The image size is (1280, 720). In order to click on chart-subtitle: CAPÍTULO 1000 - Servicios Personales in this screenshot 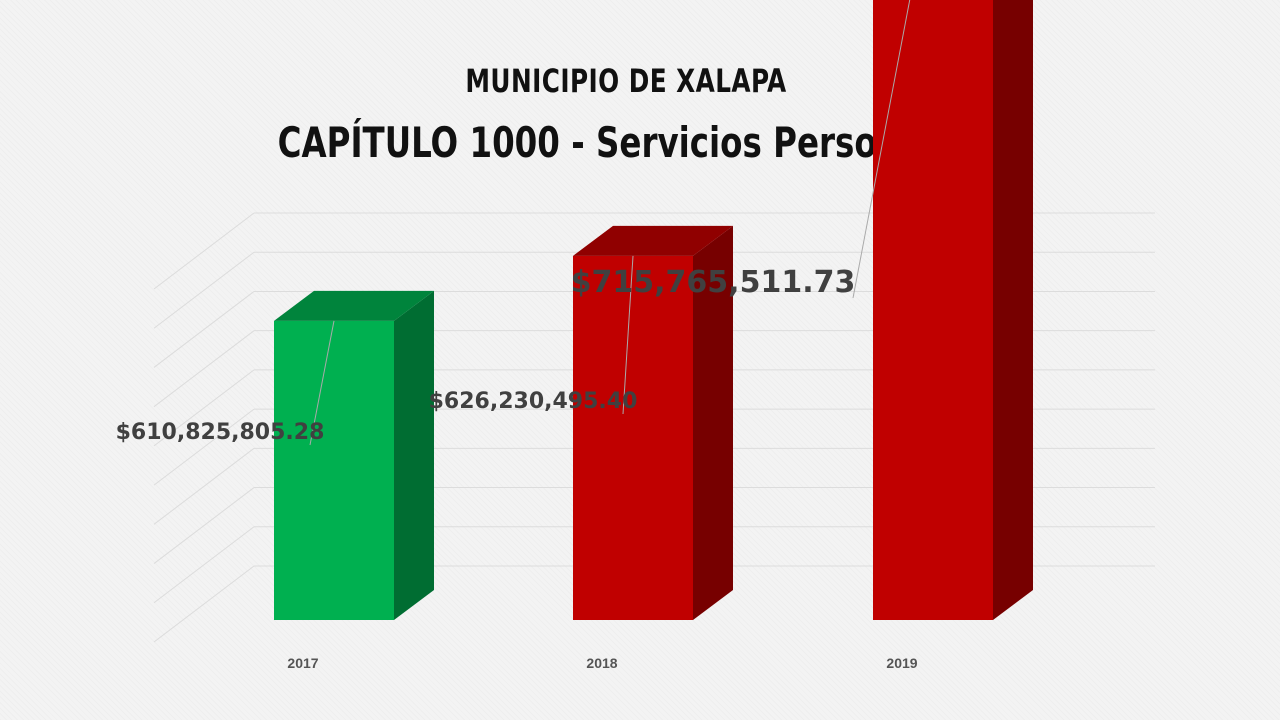, I will do `click(626, 142)`.